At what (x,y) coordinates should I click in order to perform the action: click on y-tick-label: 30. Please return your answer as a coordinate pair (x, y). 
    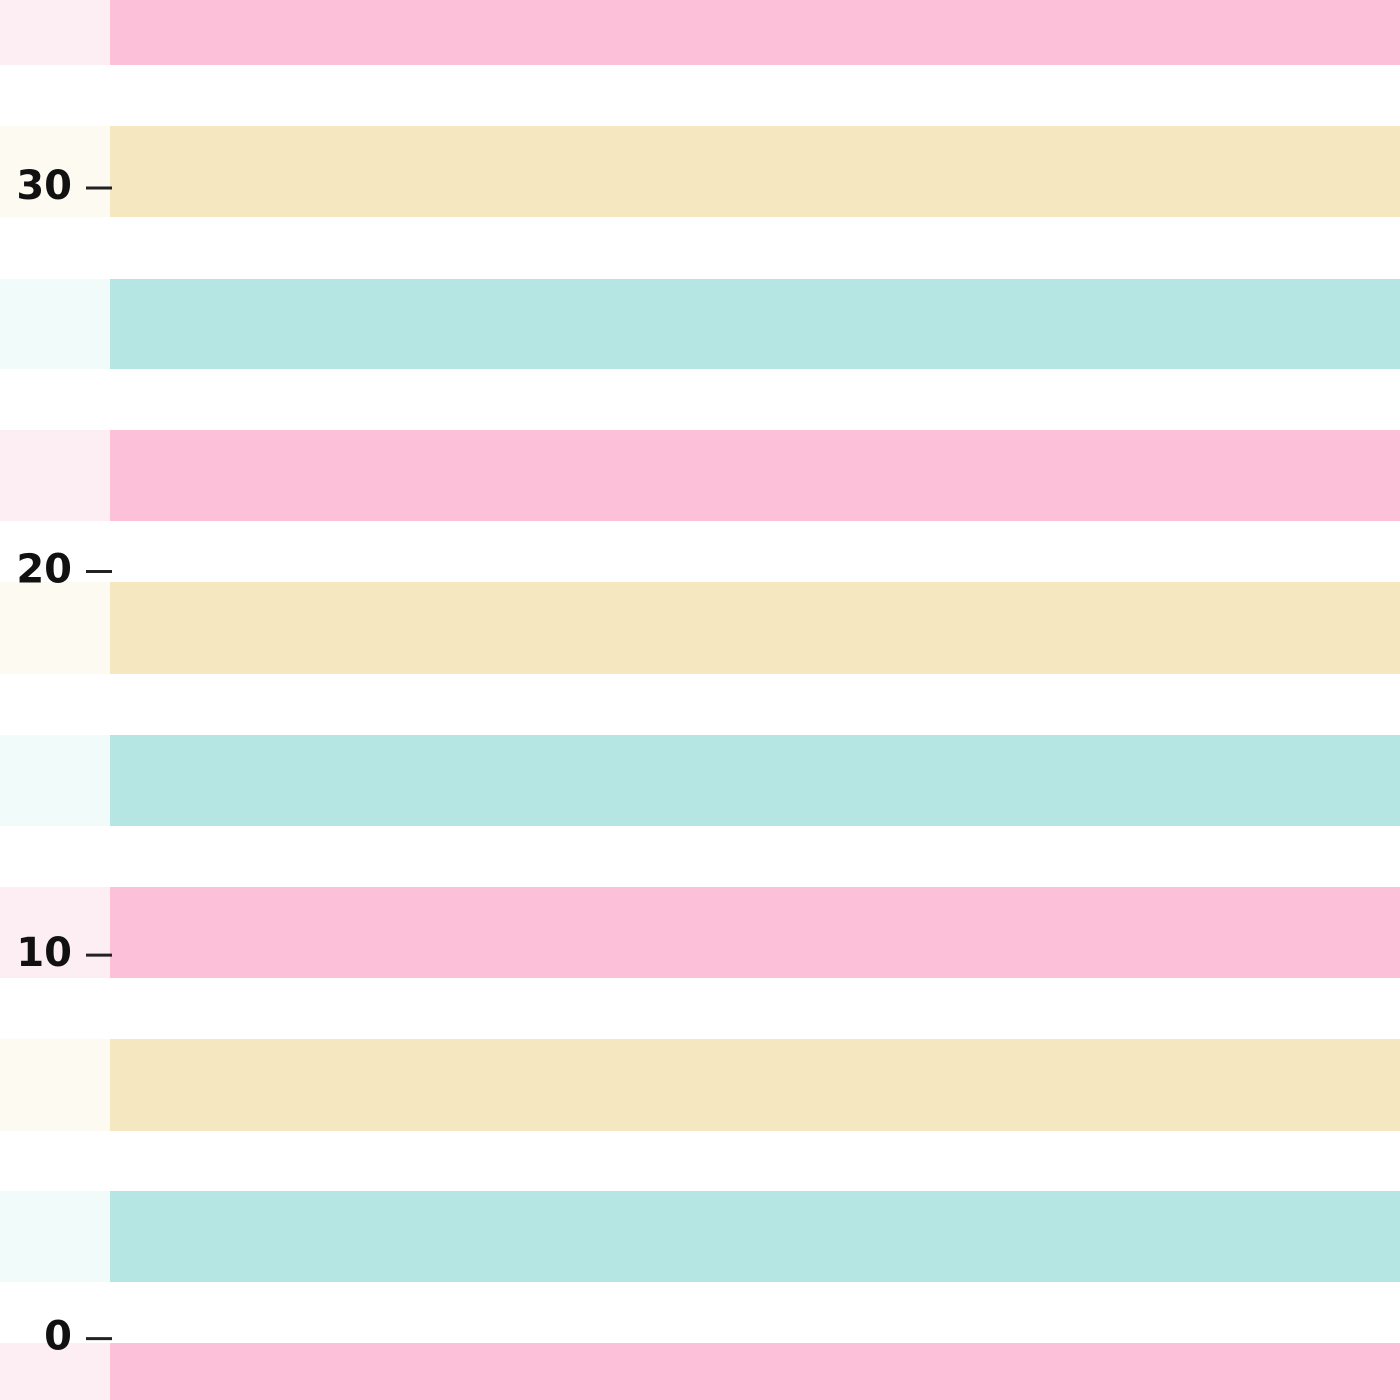
    Looking at the image, I should click on (44, 186).